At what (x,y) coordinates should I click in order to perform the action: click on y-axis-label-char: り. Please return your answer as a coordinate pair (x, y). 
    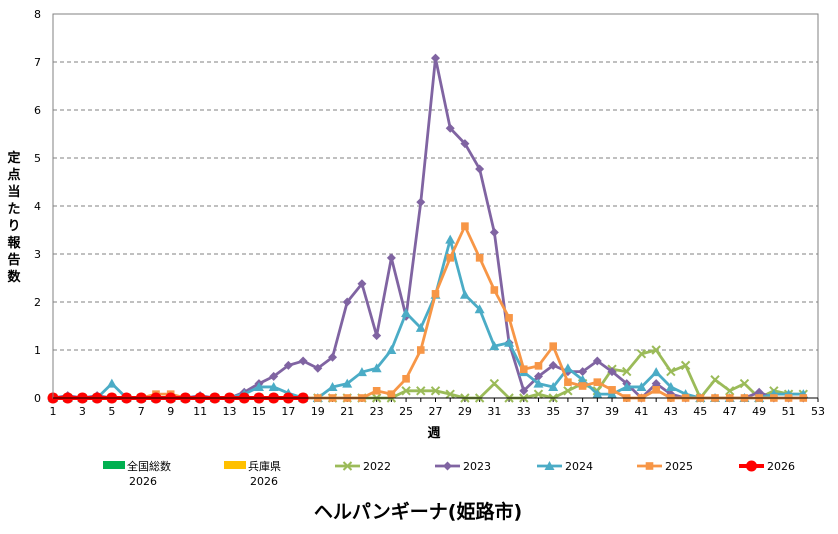
    Looking at the image, I should click on (13, 226).